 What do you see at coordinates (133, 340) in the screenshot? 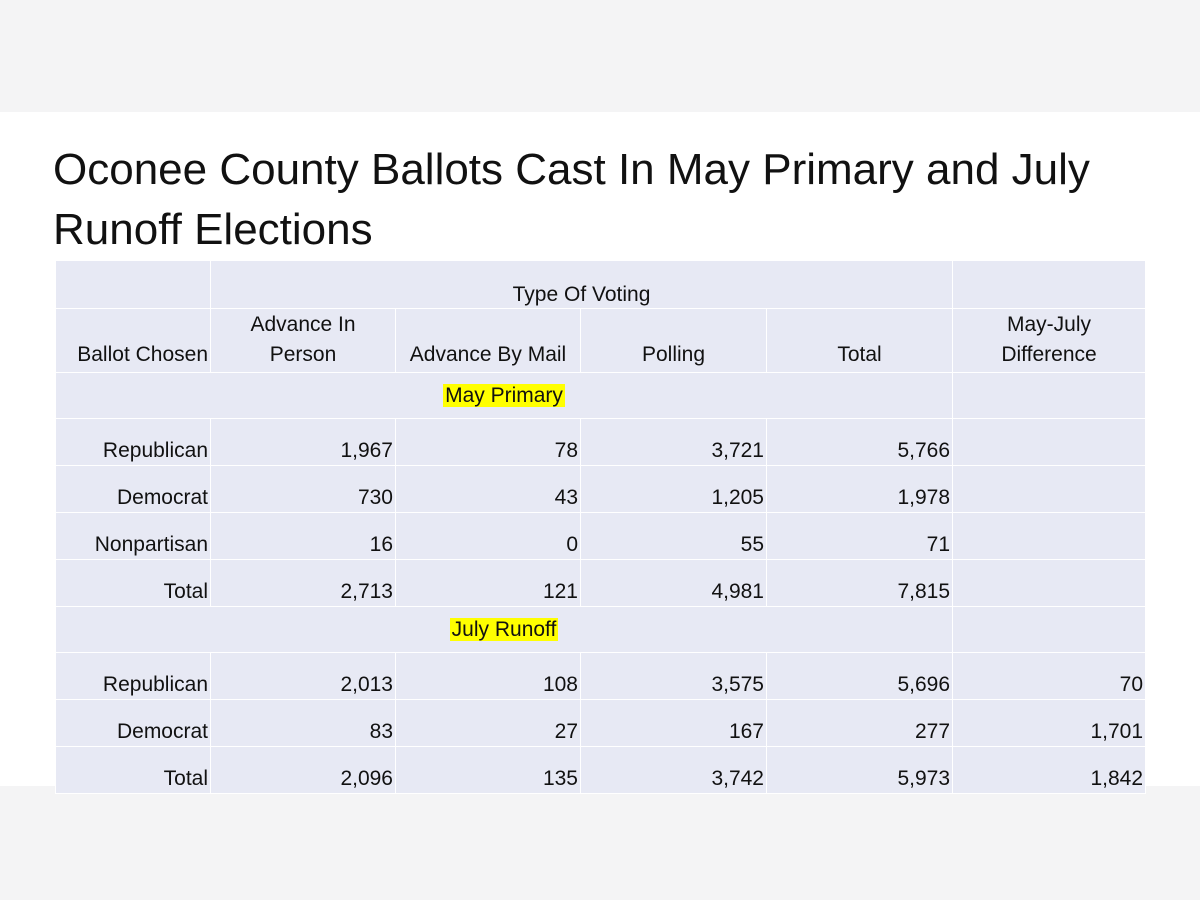
I see `ballot-chosen-header: Ballot Chosen` at bounding box center [133, 340].